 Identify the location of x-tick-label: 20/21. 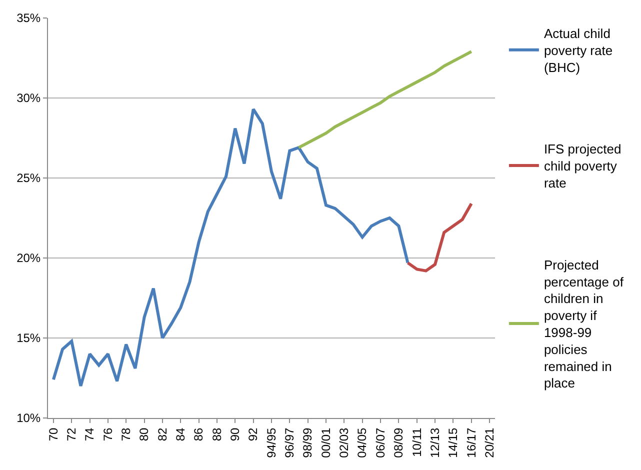
(489, 442).